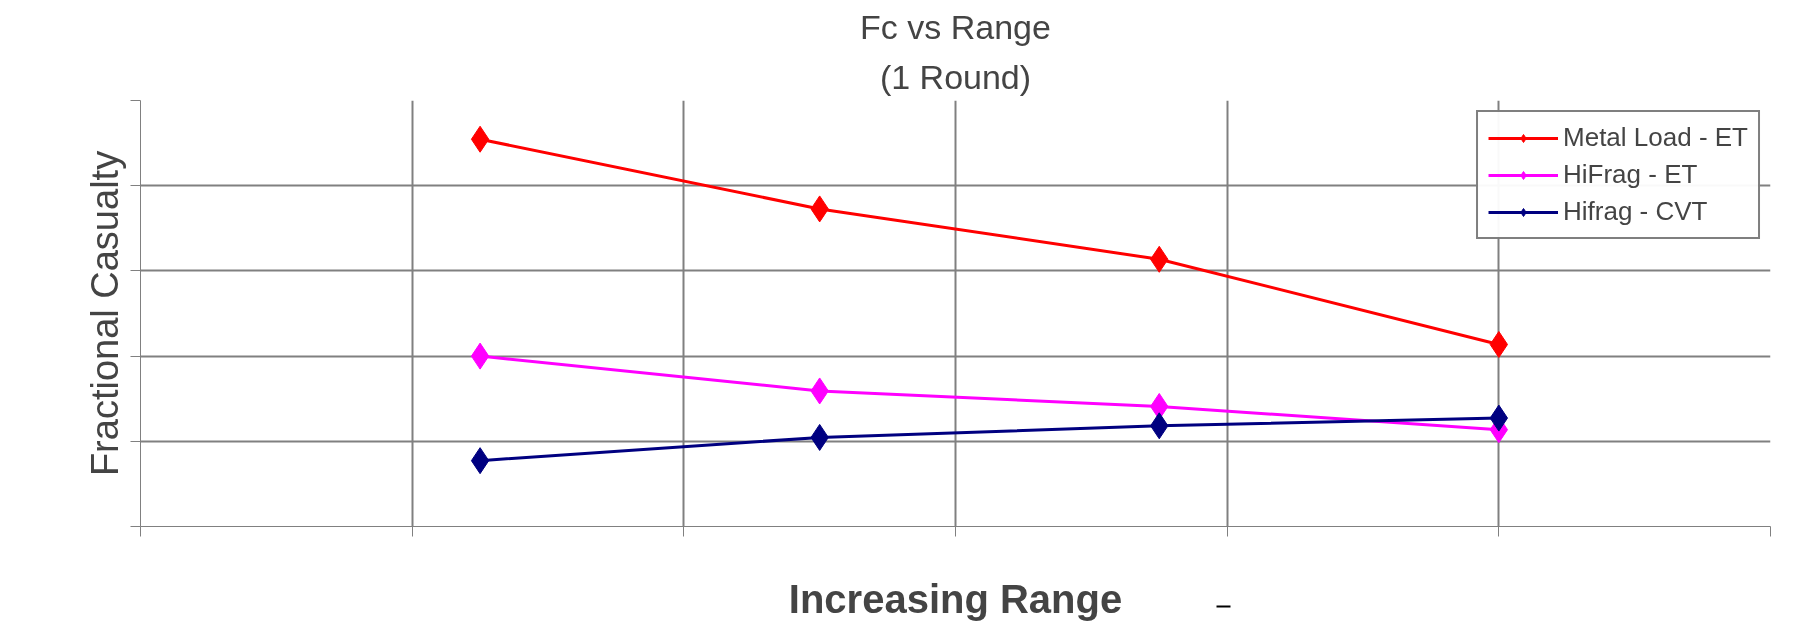  I want to click on y-axis-title: Fractional Casualty, so click(104, 313).